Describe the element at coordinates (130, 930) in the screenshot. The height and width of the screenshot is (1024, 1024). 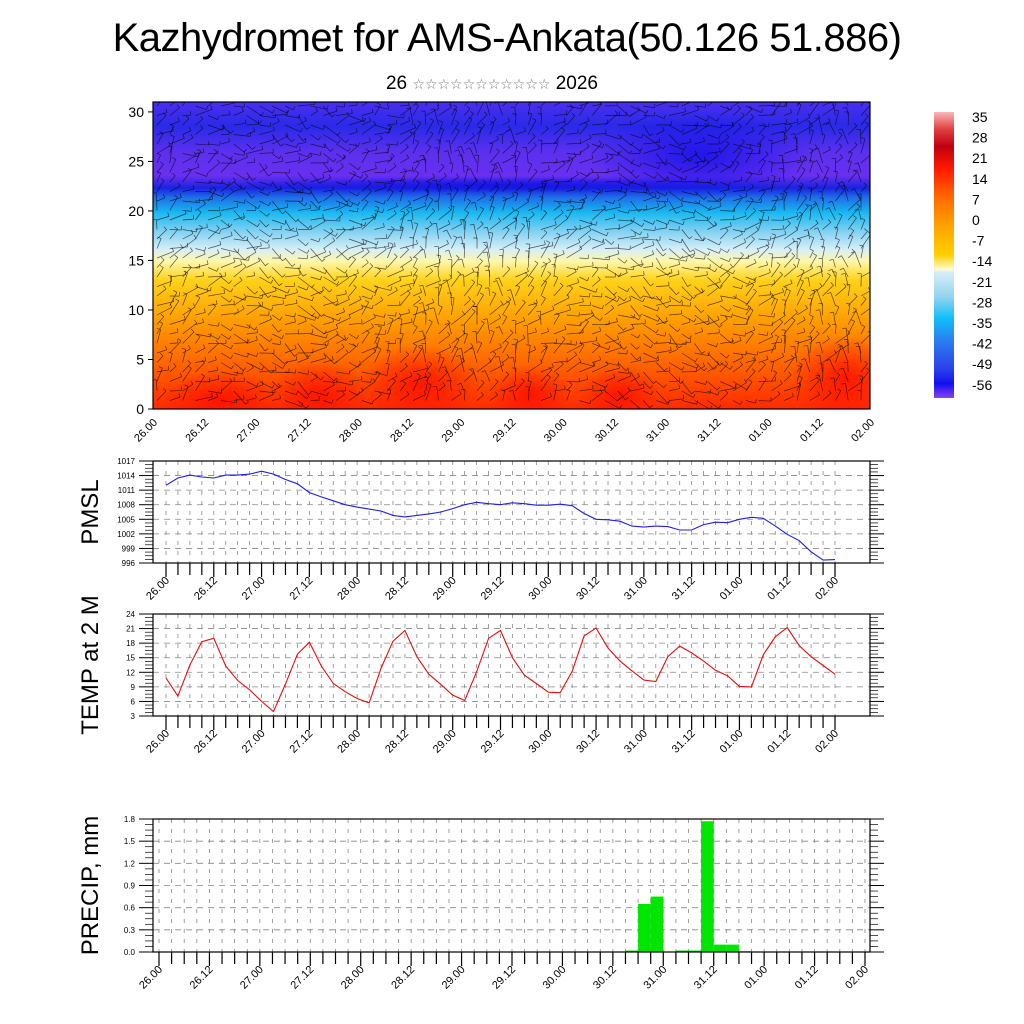
I see `y-tick-label: 0.3` at that location.